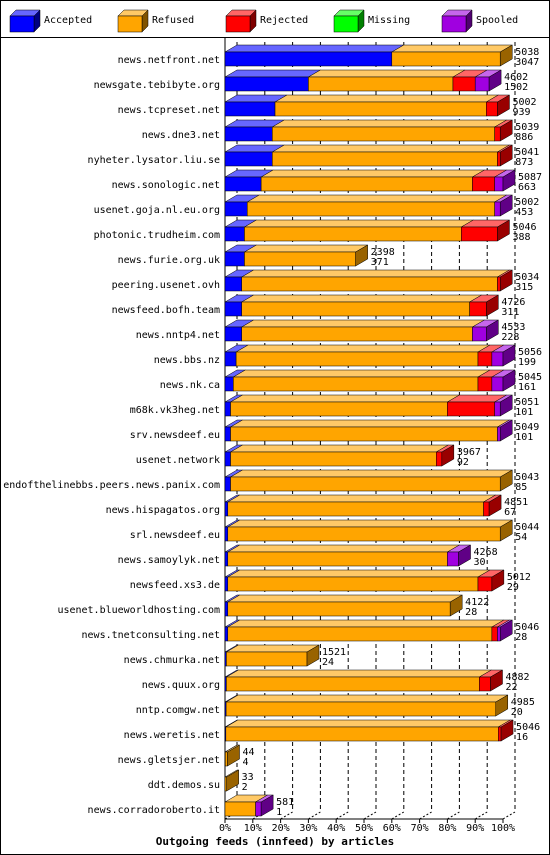 The width and height of the screenshot is (550, 855). Describe the element at coordinates (530, 177) in the screenshot. I see `offered-label: 5087` at that location.